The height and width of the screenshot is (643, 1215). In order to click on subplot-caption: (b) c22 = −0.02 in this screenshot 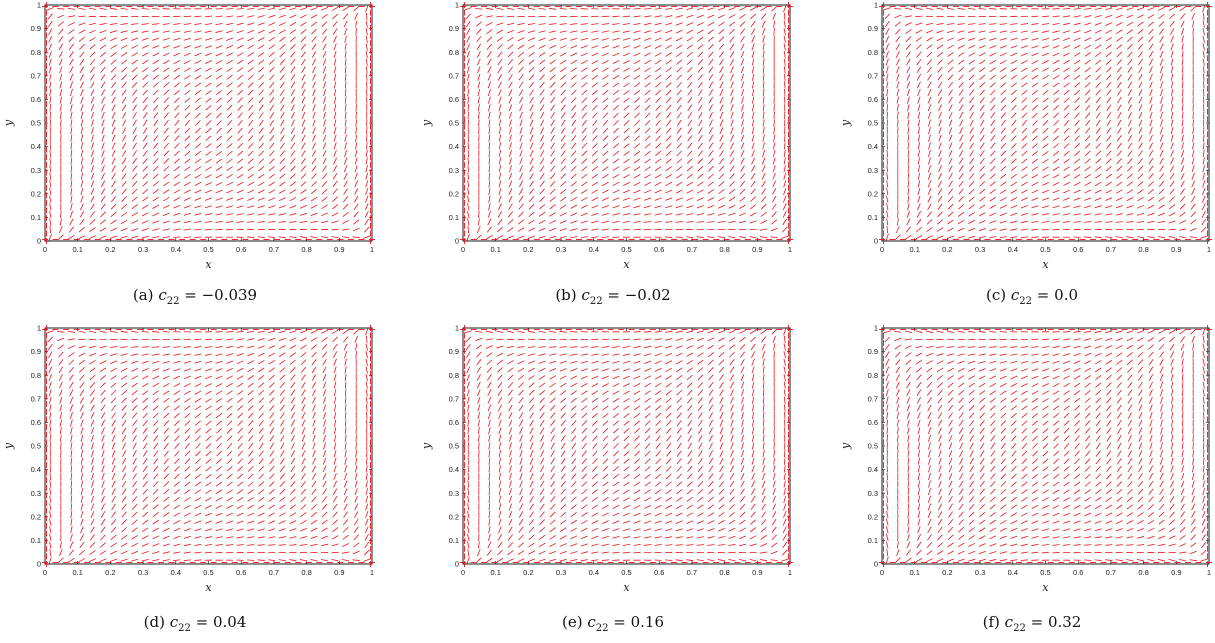, I will do `click(613, 296)`.